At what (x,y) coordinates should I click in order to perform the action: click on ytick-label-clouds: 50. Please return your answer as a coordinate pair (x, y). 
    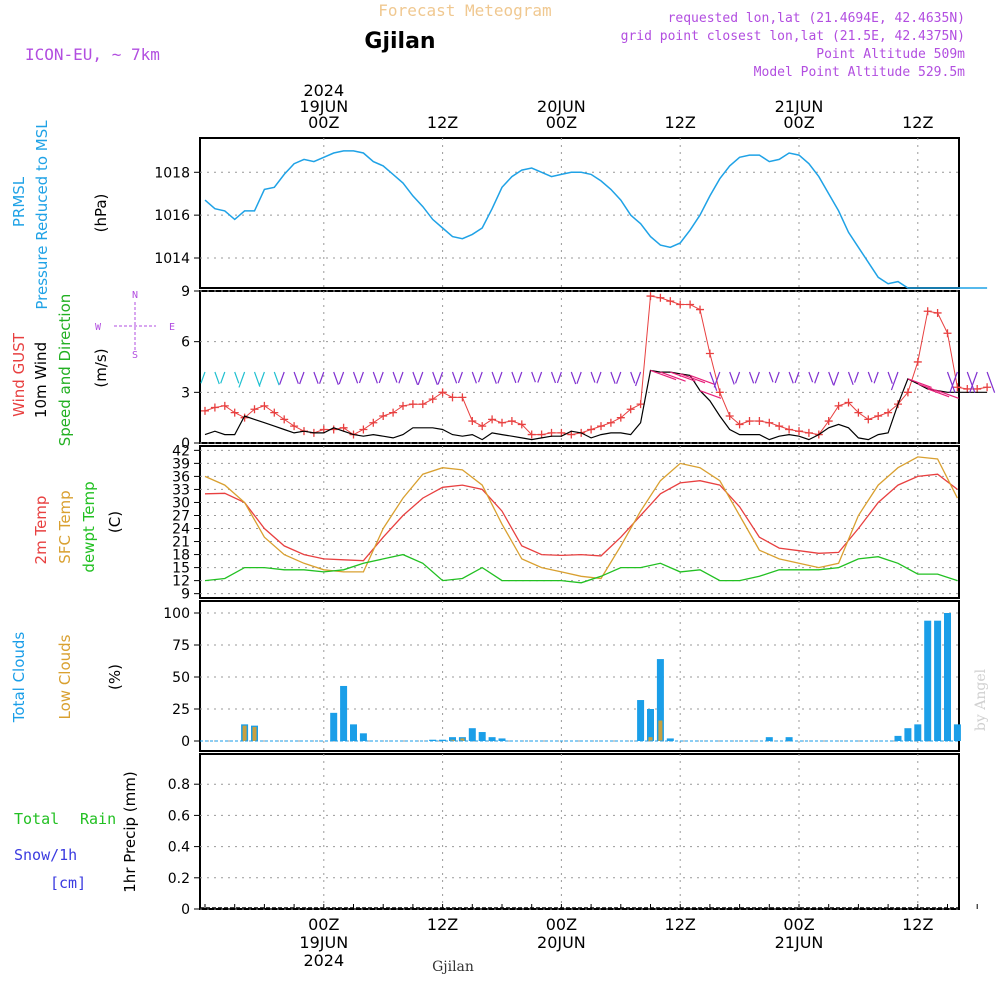
    Looking at the image, I should click on (181, 678).